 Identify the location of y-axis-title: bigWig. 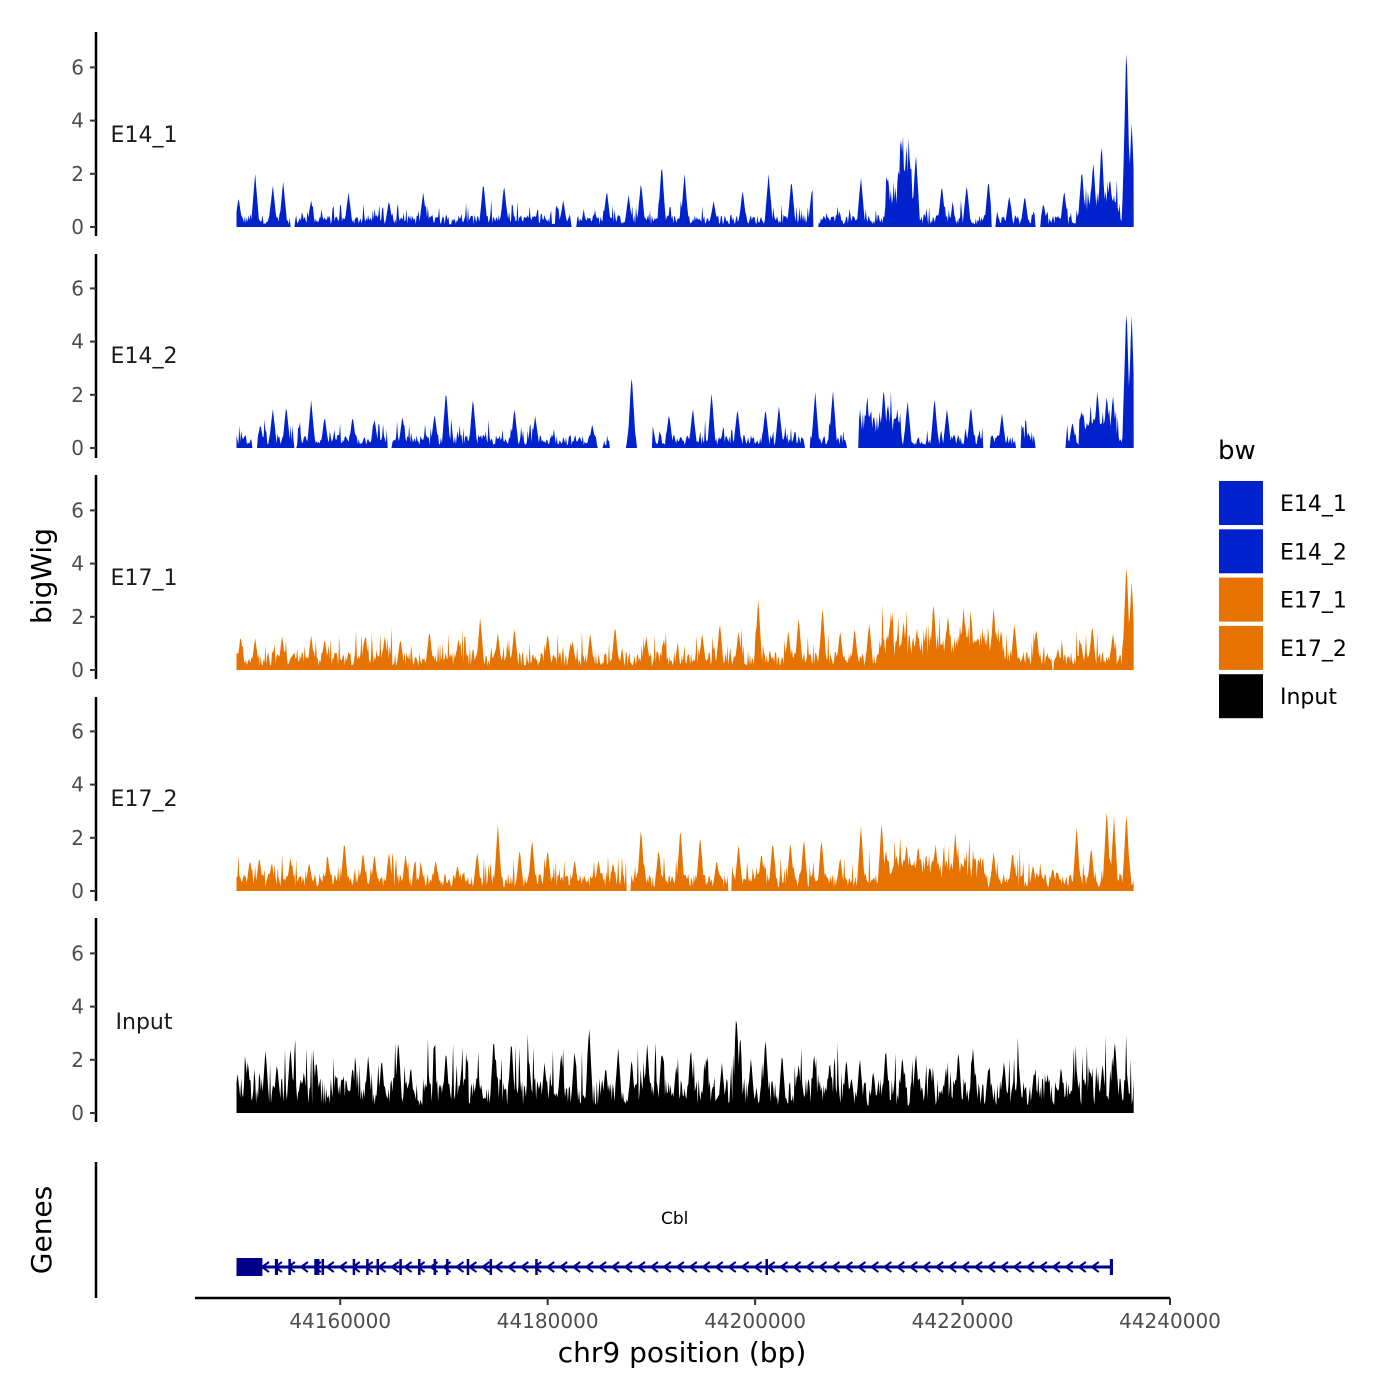
(41, 576).